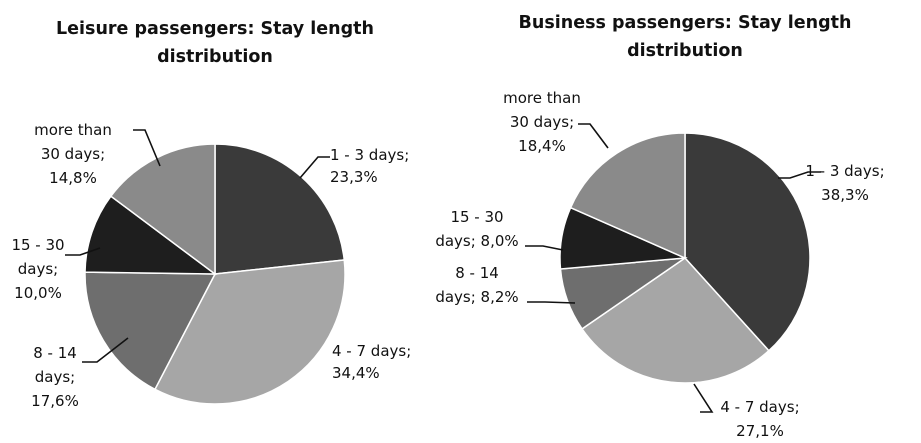 This screenshot has height=443, width=921. I want to click on slice-label-line: 10,0%, so click(38, 293).